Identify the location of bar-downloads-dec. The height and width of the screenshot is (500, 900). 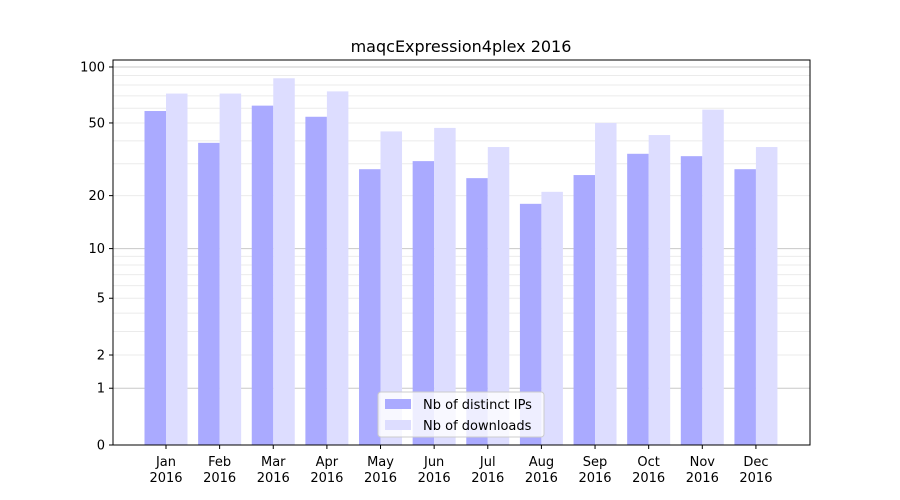
(766, 296).